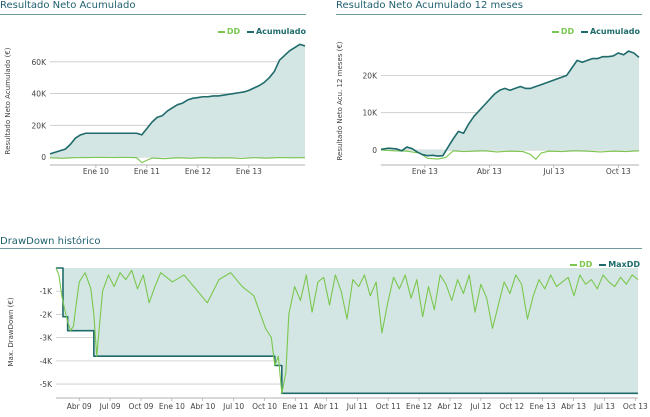 This screenshot has height=417, width=650. I want to click on x-tick-label: Abr 09, so click(79, 406).